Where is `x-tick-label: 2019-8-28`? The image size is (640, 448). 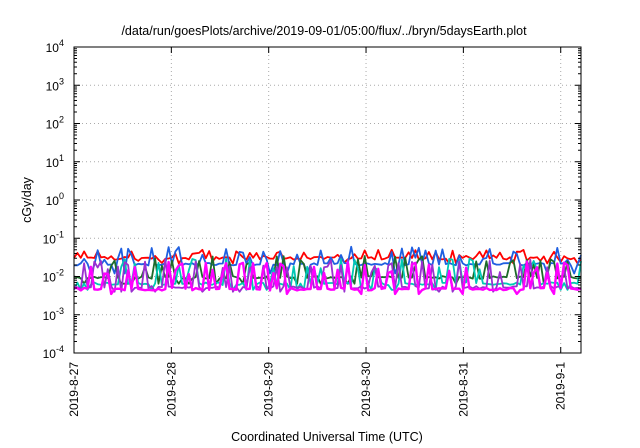
x-tick-label: 2019-8-28 is located at coordinates (171, 389).